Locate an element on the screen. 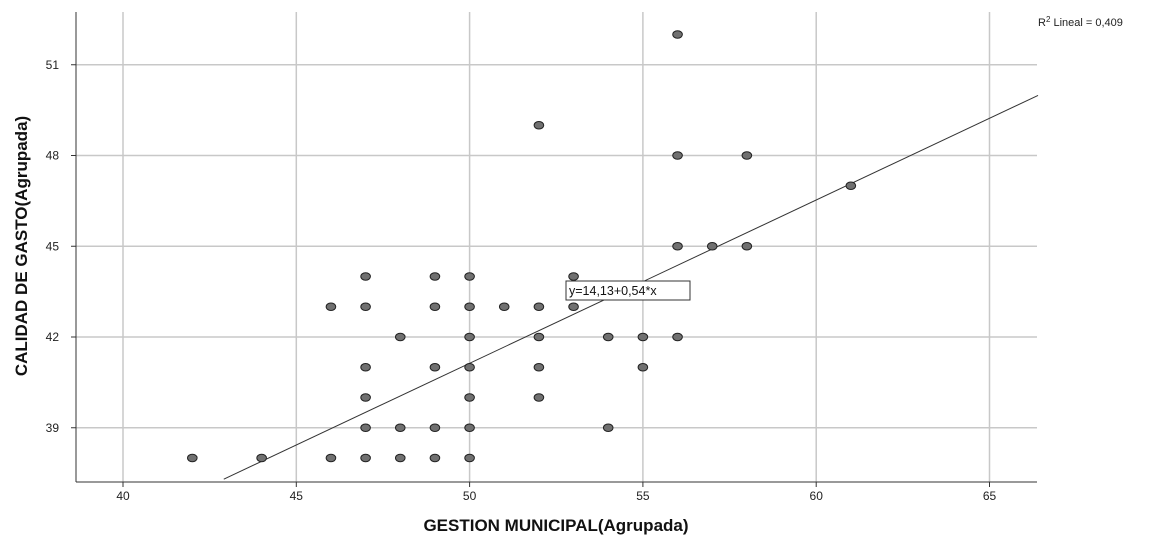  x-tick-labels: 40 45 50 55 60 65 is located at coordinates (556, 492).